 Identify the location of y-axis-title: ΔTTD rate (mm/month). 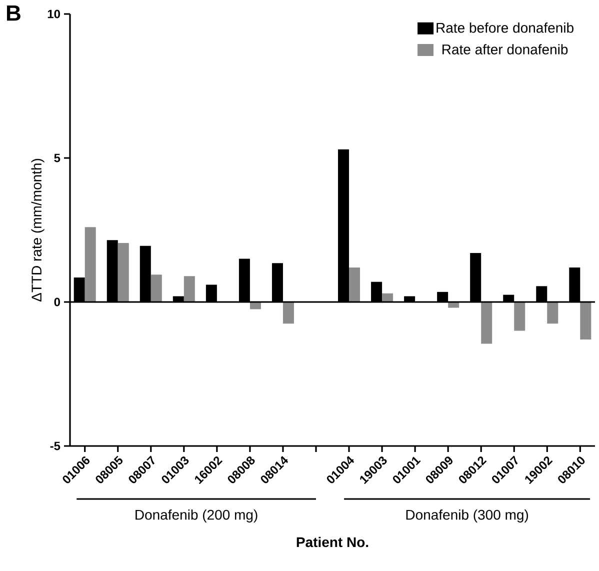
(37, 230).